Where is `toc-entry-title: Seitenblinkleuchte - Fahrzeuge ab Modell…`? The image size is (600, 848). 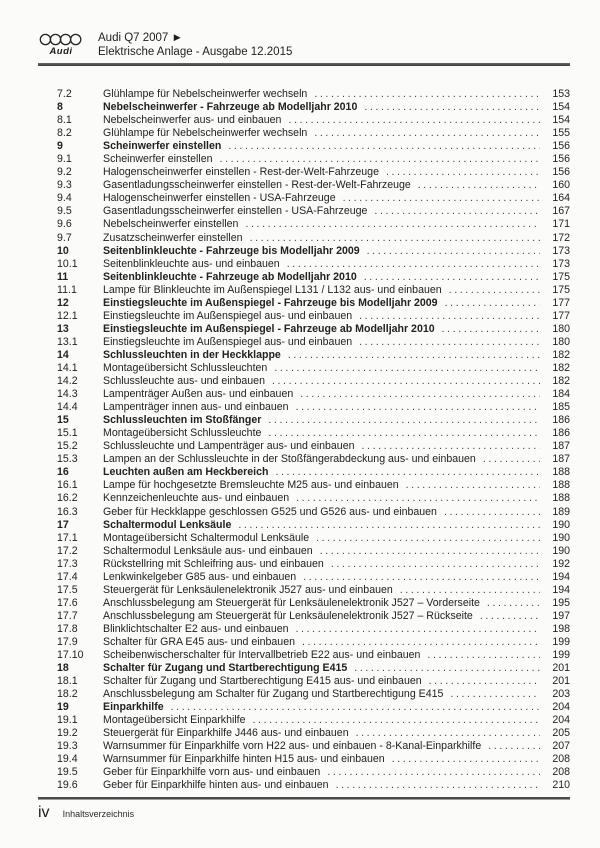
toc-entry-title: Seitenblinkleuchte - Fahrzeuge ab Modell… is located at coordinates (230, 276).